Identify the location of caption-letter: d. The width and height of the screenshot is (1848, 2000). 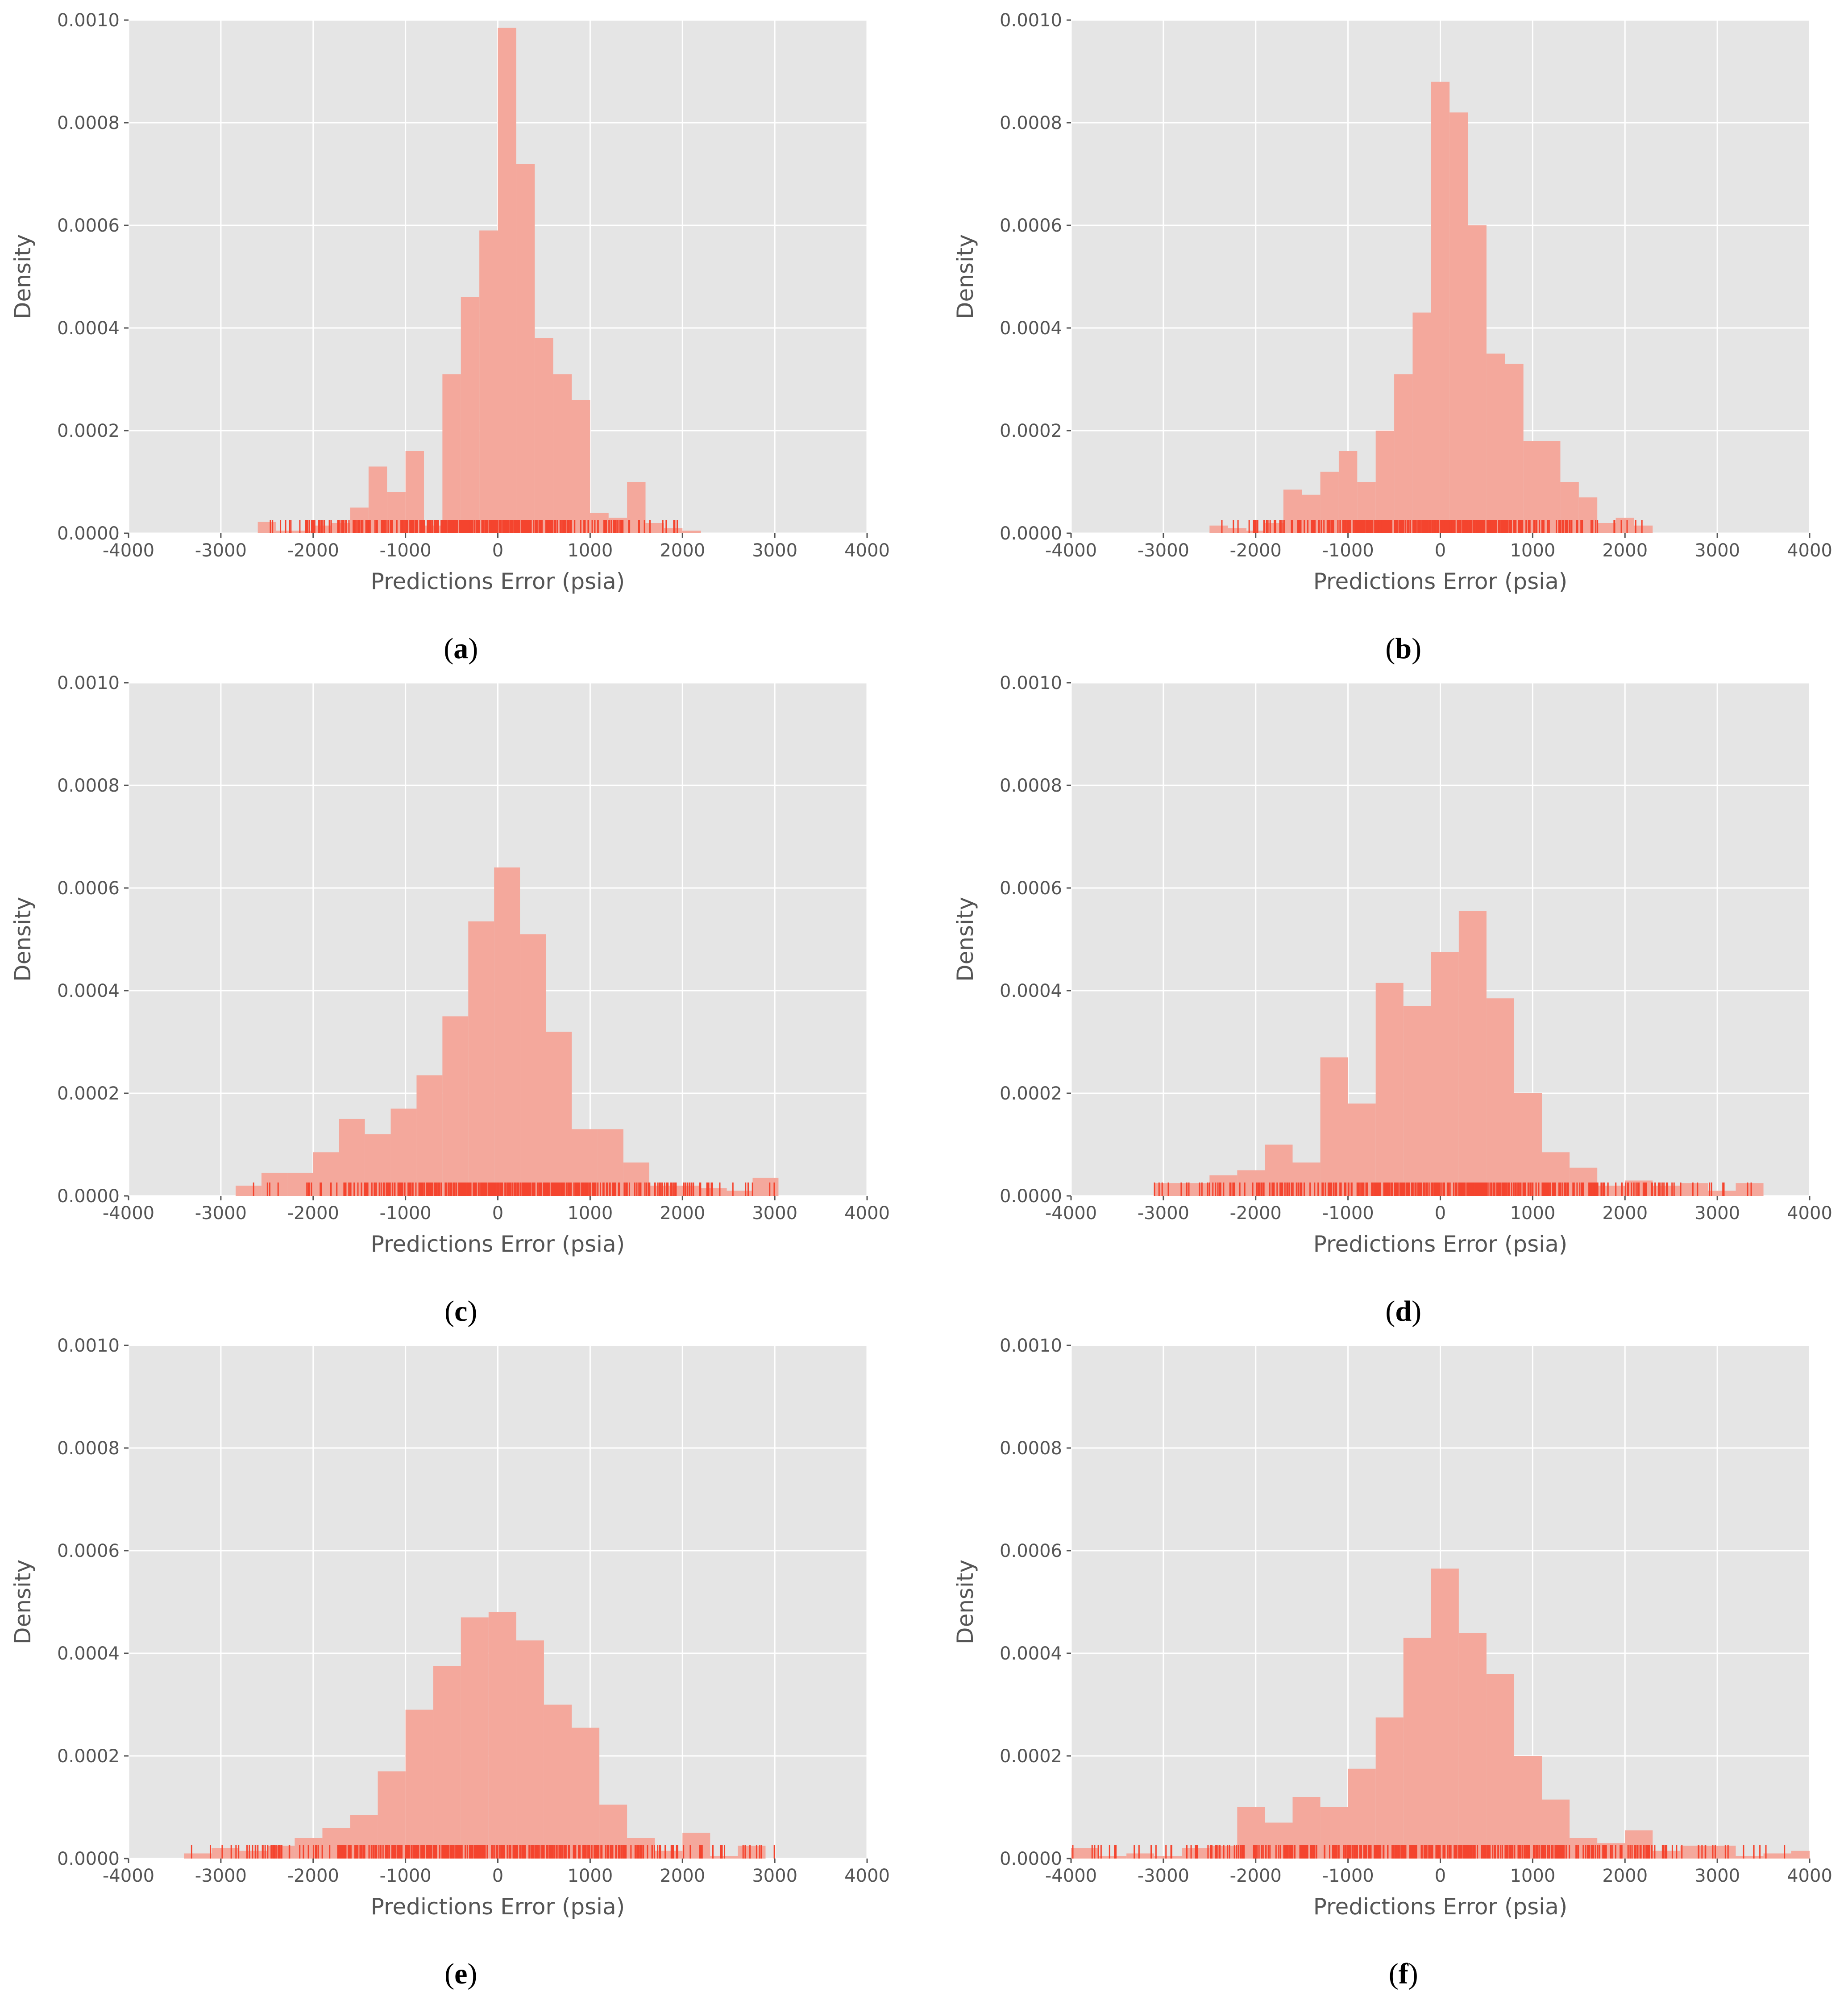
(1403, 1311).